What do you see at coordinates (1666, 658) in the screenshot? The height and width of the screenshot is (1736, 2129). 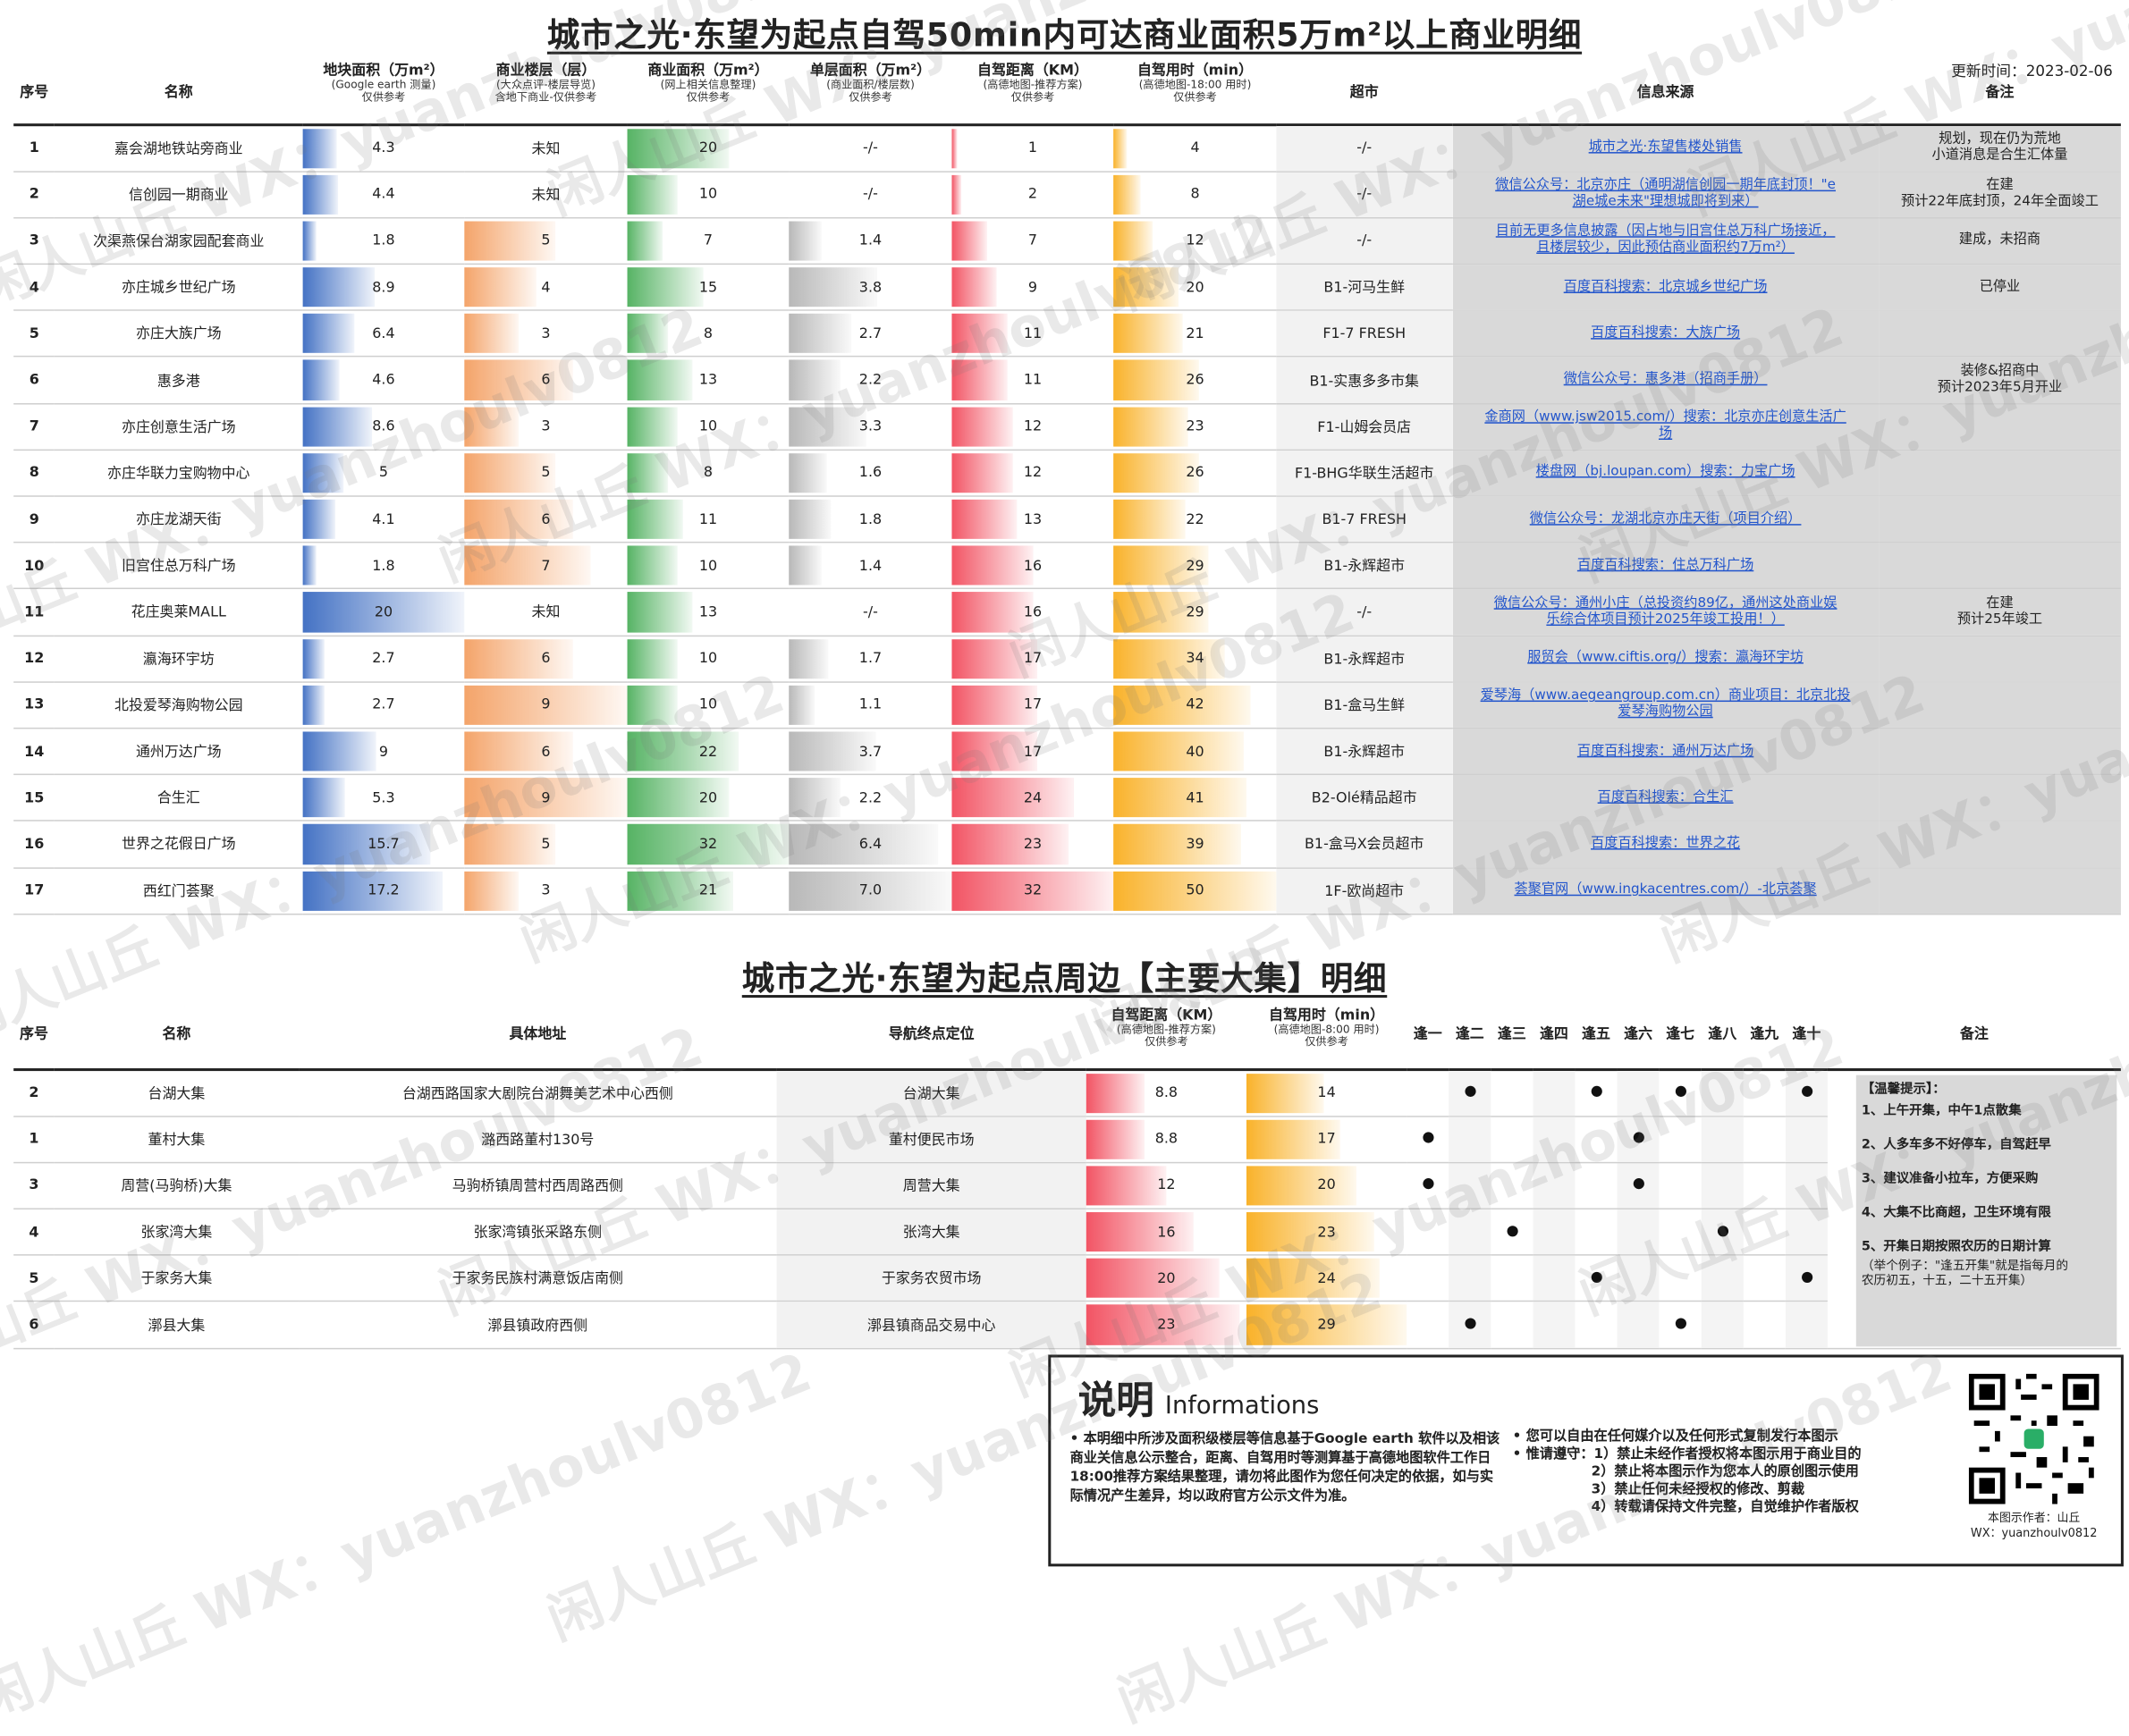 I see `source-link: 服贸会（www.ciftis.org/）搜索：瀛海环宇坊` at bounding box center [1666, 658].